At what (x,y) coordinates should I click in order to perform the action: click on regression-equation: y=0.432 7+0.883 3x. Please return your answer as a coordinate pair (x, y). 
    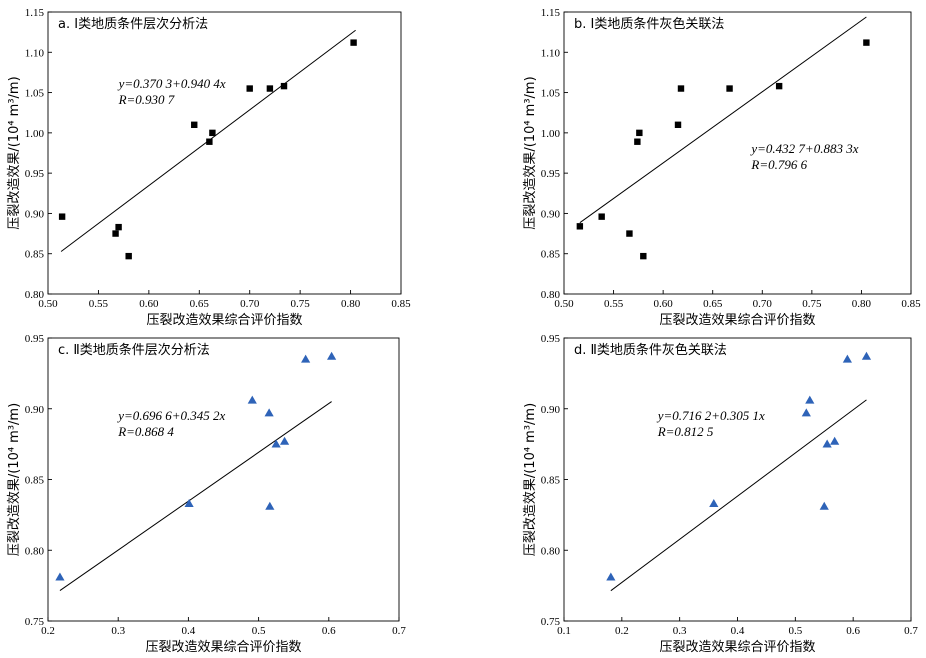
    Looking at the image, I should click on (803, 148).